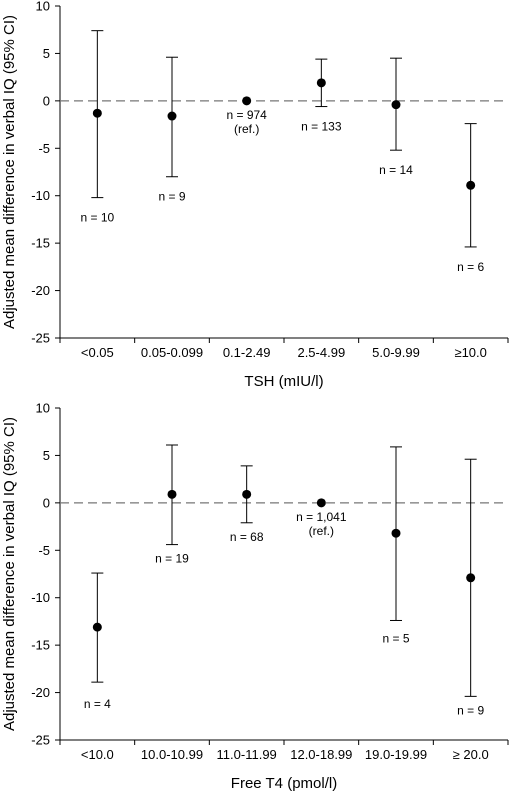 This screenshot has width=520, height=794. What do you see at coordinates (396, 754) in the screenshot?
I see `x-tick-label: 19.0-19.99` at bounding box center [396, 754].